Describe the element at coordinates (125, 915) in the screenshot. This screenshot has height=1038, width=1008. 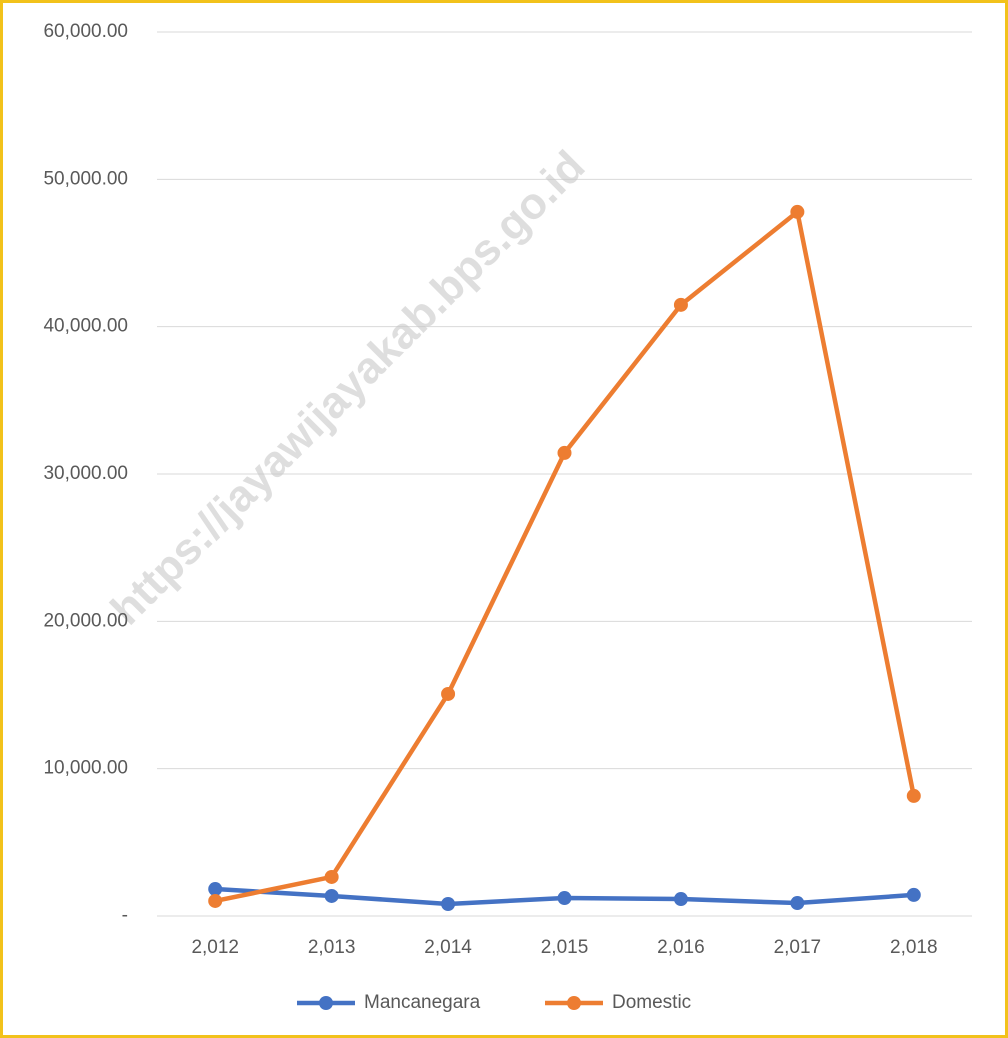
I see `y-tick-label: -` at that location.